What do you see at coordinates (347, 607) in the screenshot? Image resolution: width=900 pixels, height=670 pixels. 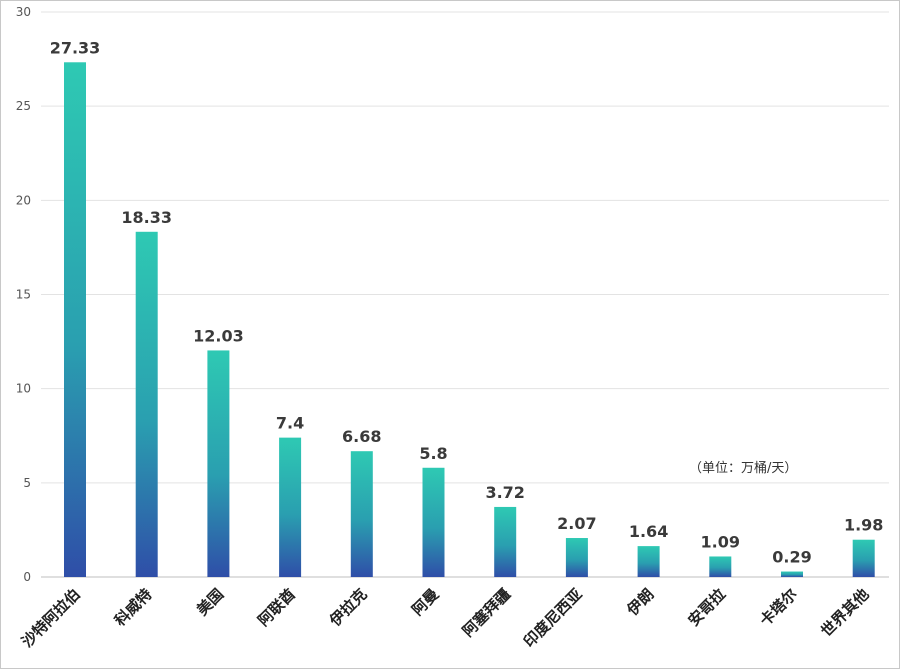 I see `x-tick-label: 伊拉克` at bounding box center [347, 607].